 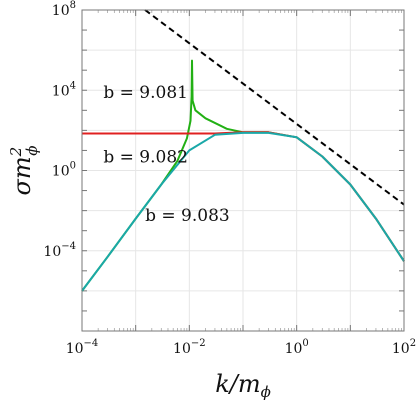 I want to click on x-tick-label: 10⁰, so click(x=297, y=347).